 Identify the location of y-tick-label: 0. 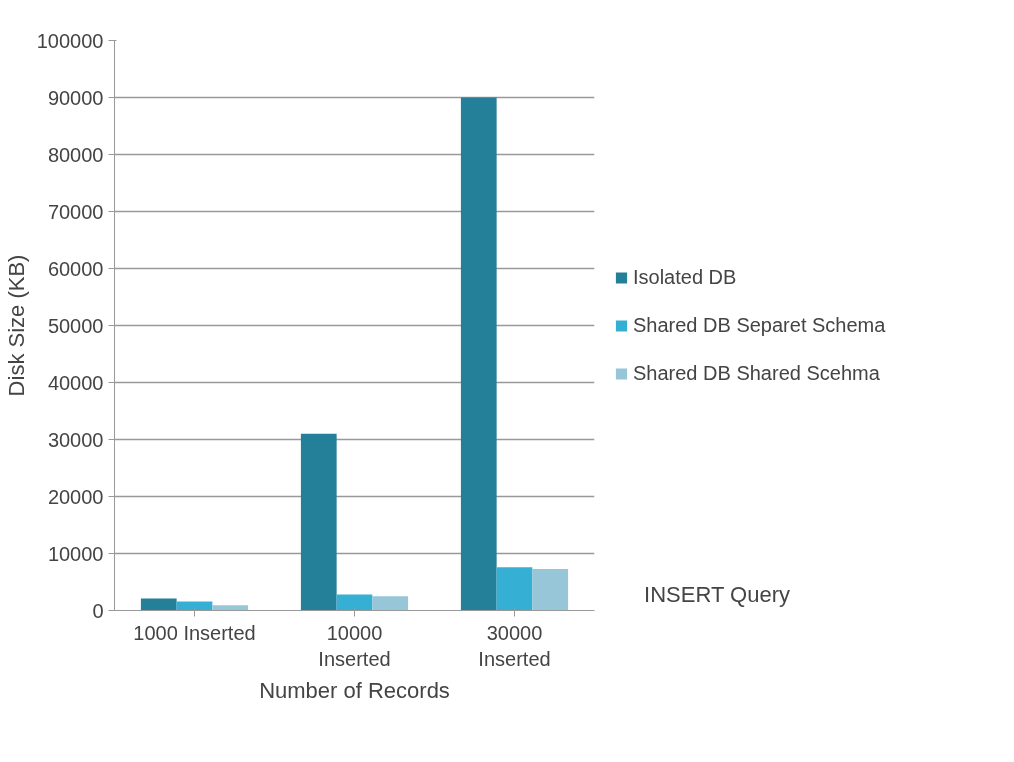
(98, 610).